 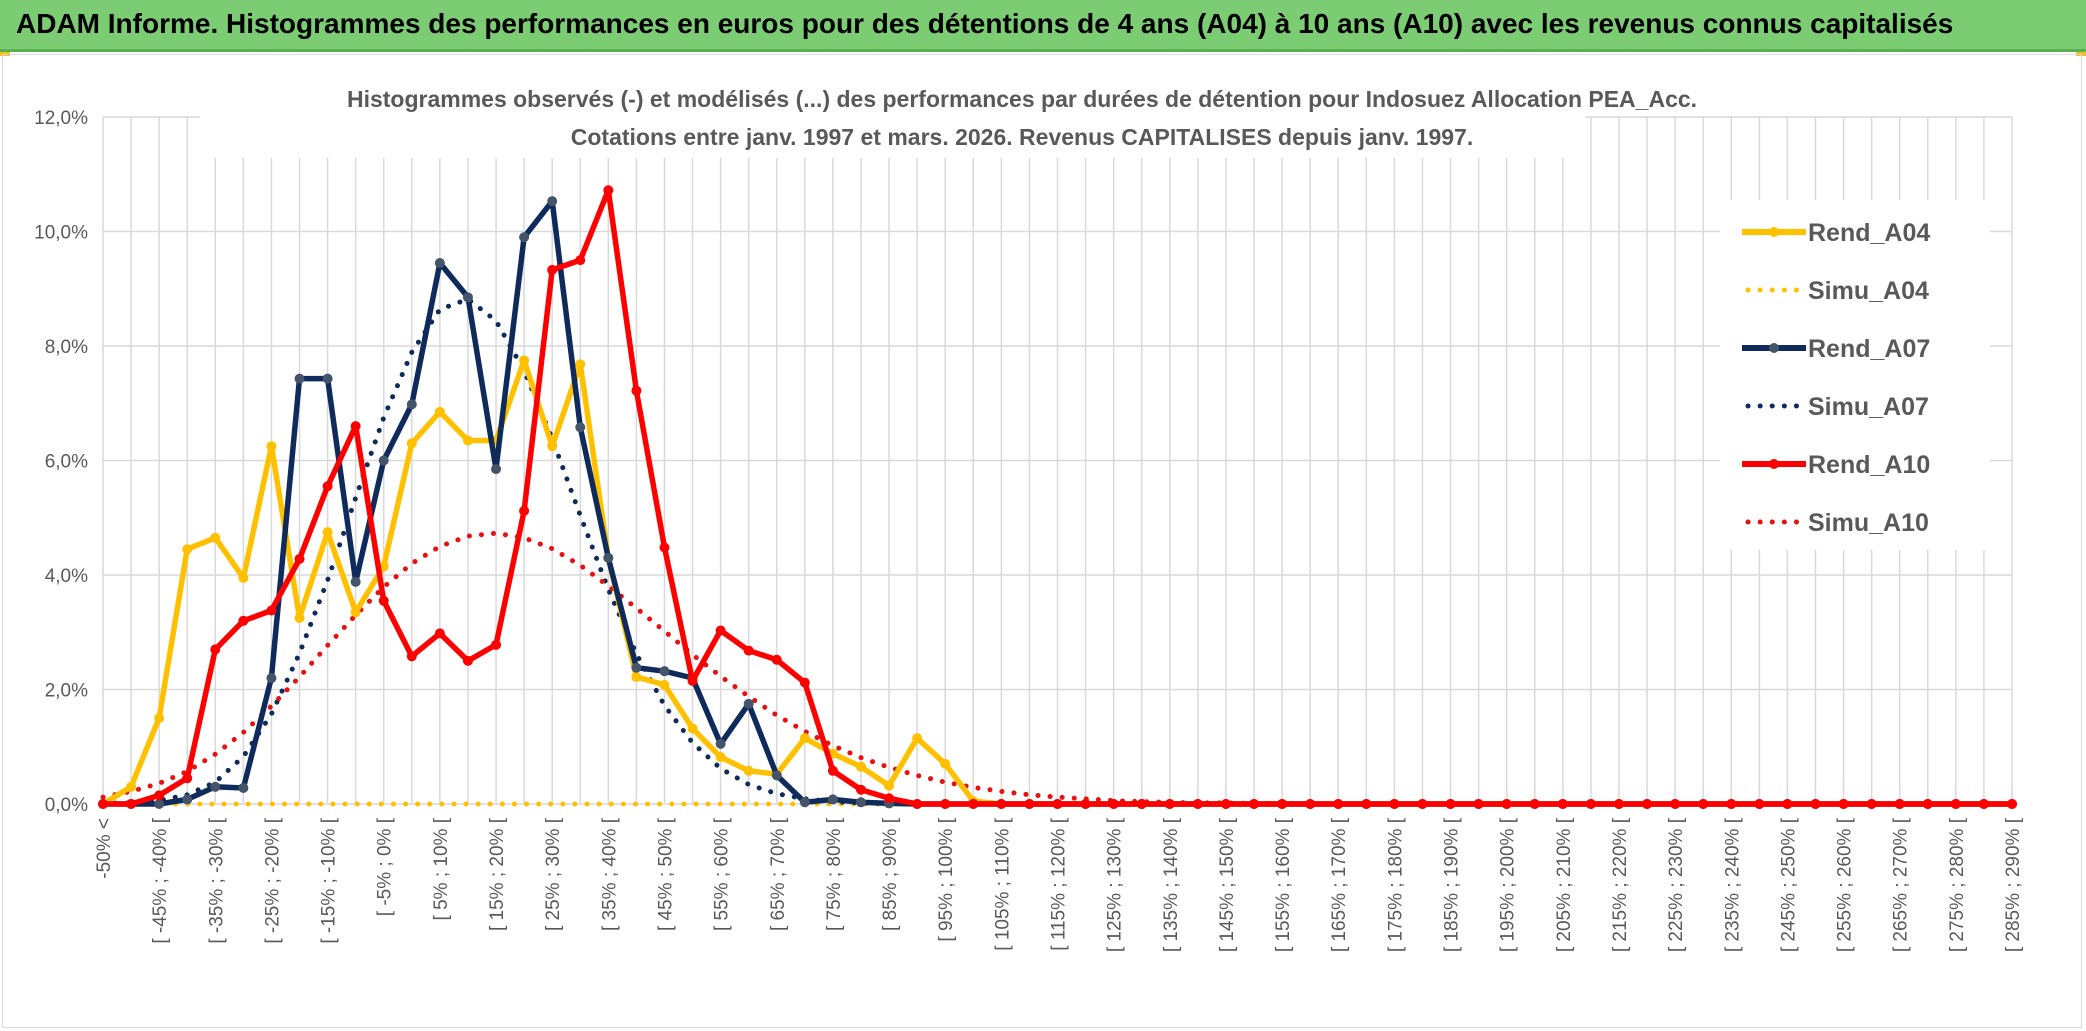 I want to click on x-tick-label: [ 105% ; 110% [, so click(x=1002, y=883).